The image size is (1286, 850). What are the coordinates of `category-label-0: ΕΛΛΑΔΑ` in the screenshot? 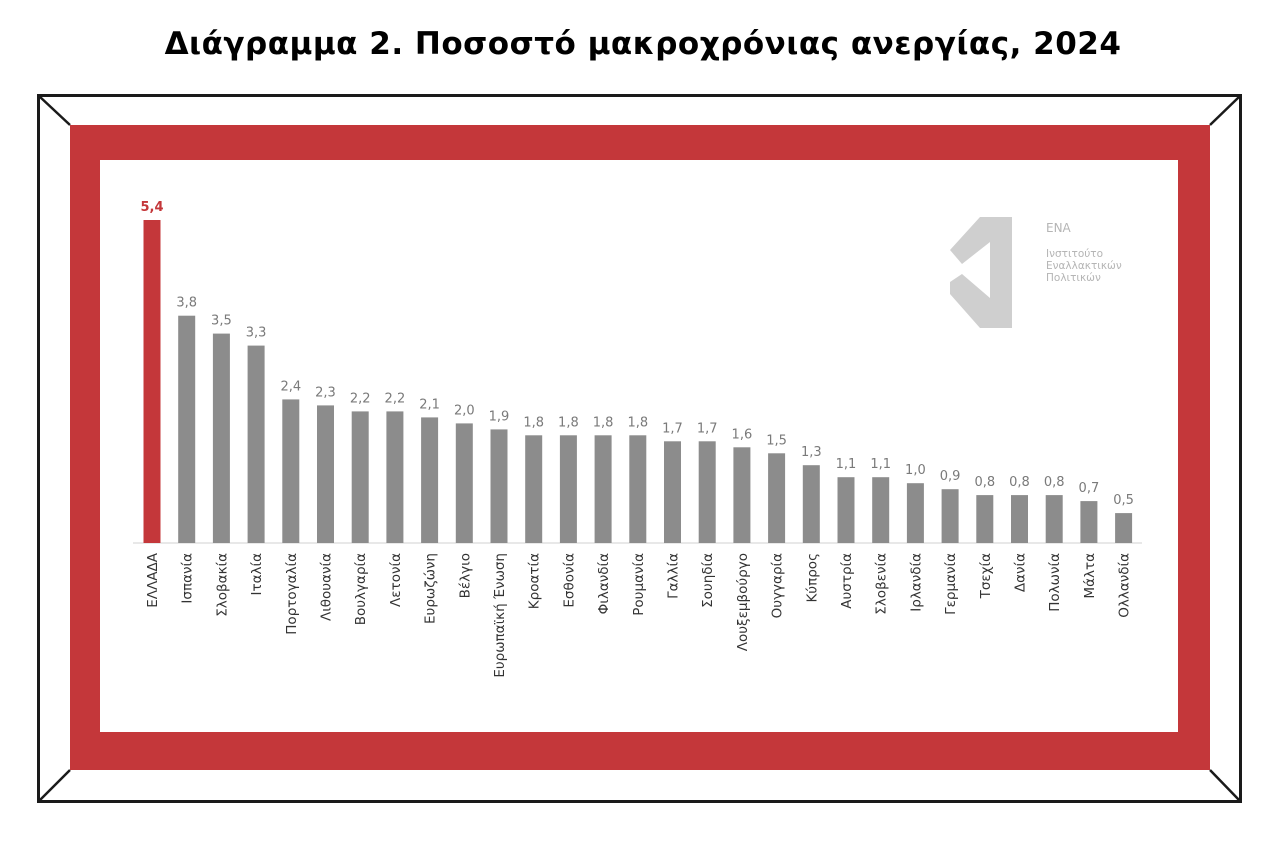 It's located at (153, 579).